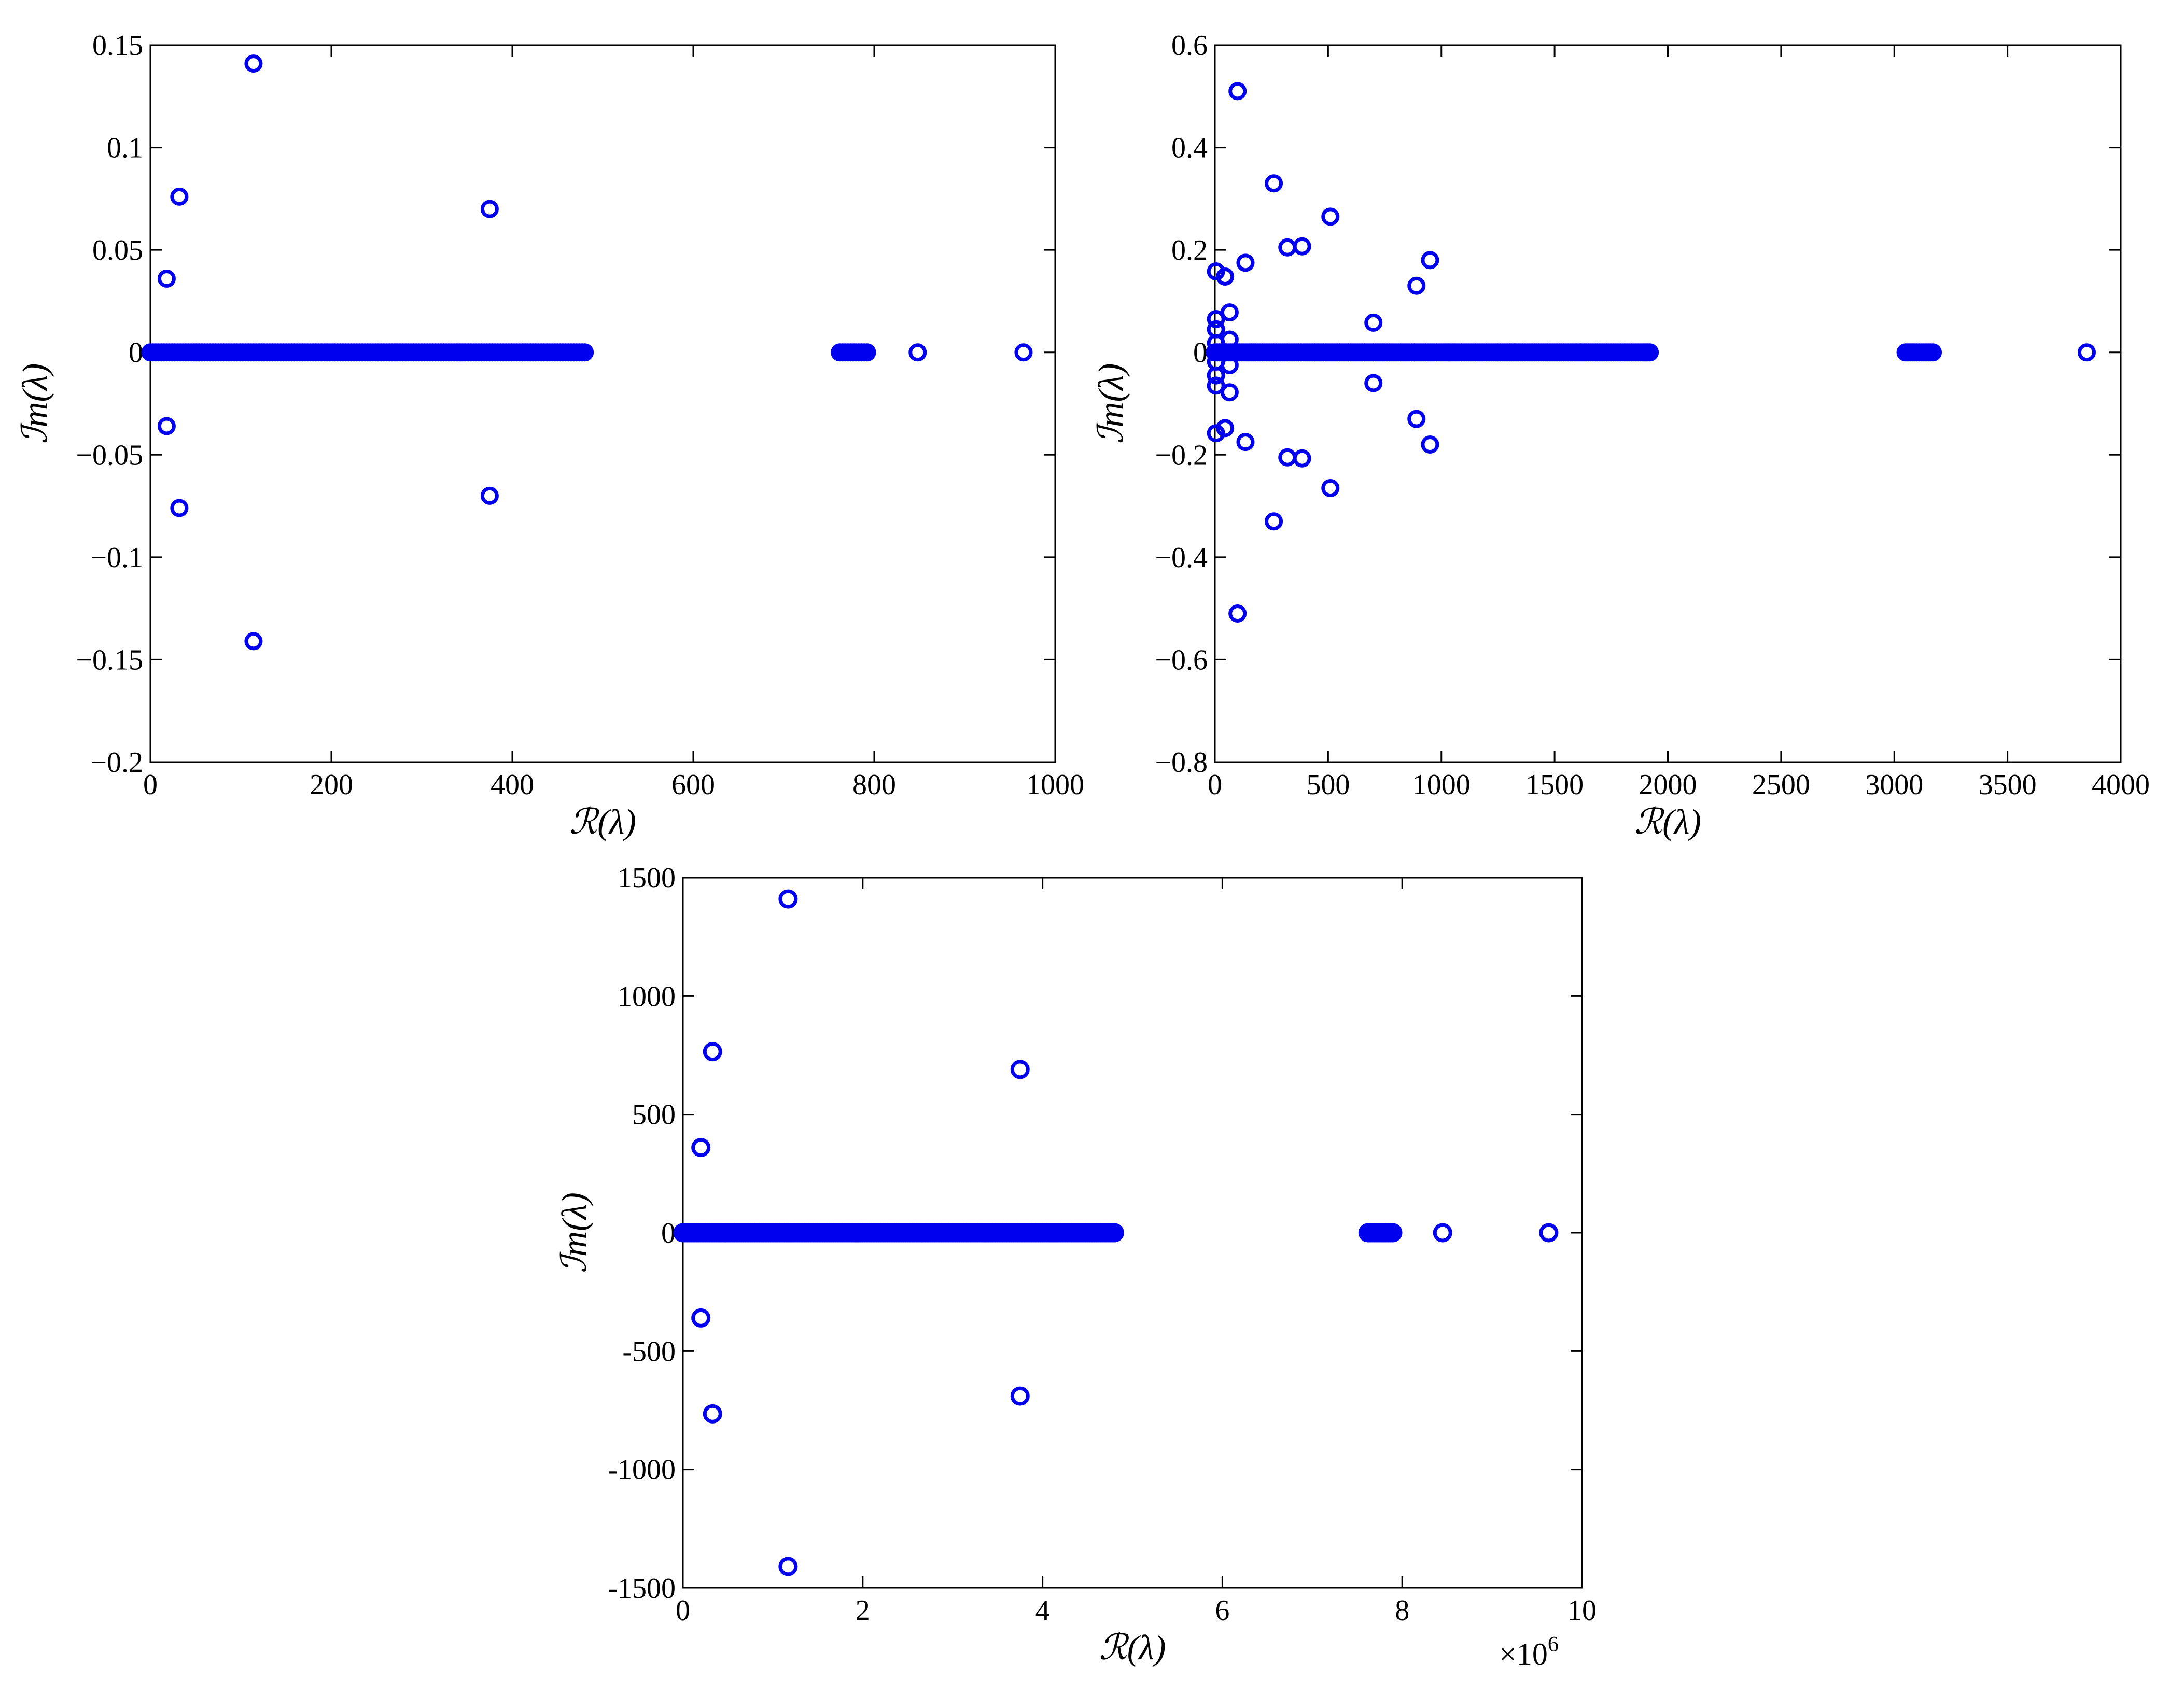 Image resolution: width=2184 pixels, height=1705 pixels. What do you see at coordinates (642, 1470) in the screenshot?
I see `y-tick-label: -1000` at bounding box center [642, 1470].